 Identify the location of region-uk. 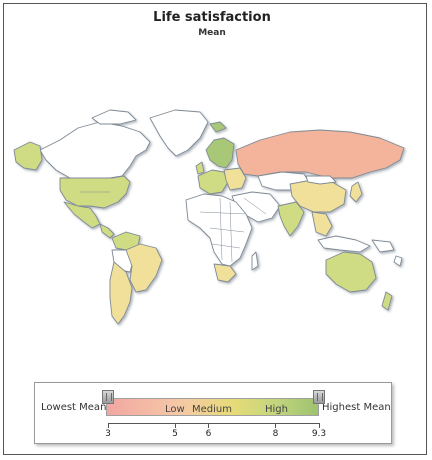
(200, 168).